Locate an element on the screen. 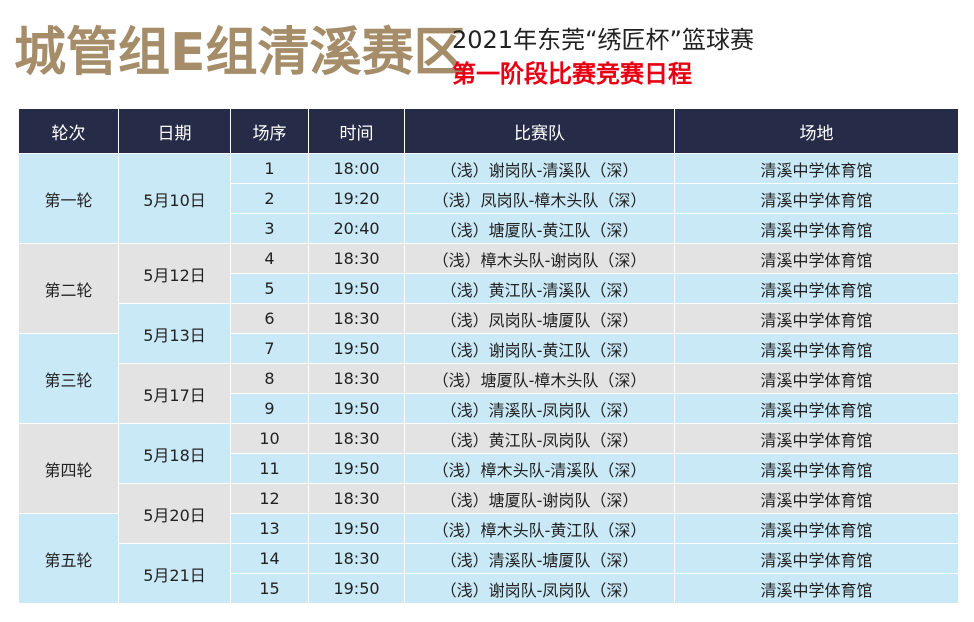  page-title: 城管组E组清溪赛区 is located at coordinates (240, 53).